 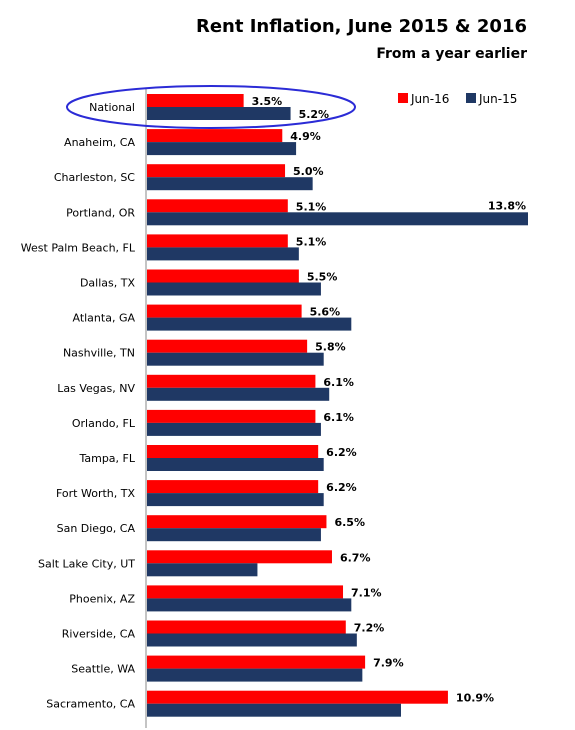 I want to click on category-label-seattle-wa: Seattle, WA, so click(x=103, y=669).